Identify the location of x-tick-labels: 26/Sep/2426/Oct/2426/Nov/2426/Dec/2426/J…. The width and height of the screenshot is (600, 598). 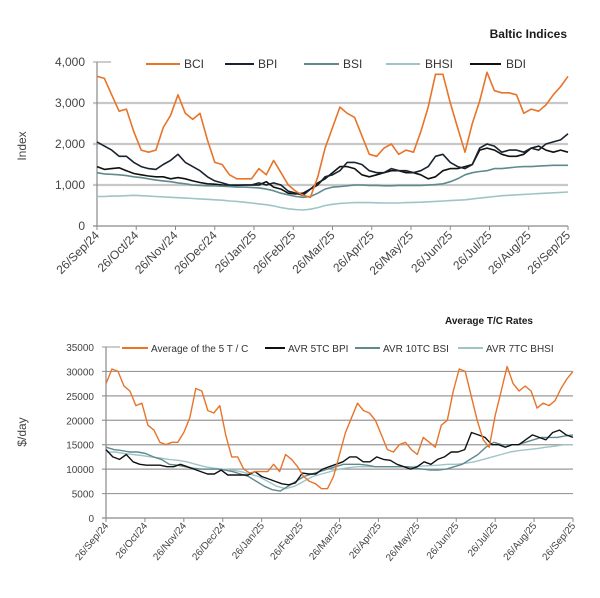
(314, 253).